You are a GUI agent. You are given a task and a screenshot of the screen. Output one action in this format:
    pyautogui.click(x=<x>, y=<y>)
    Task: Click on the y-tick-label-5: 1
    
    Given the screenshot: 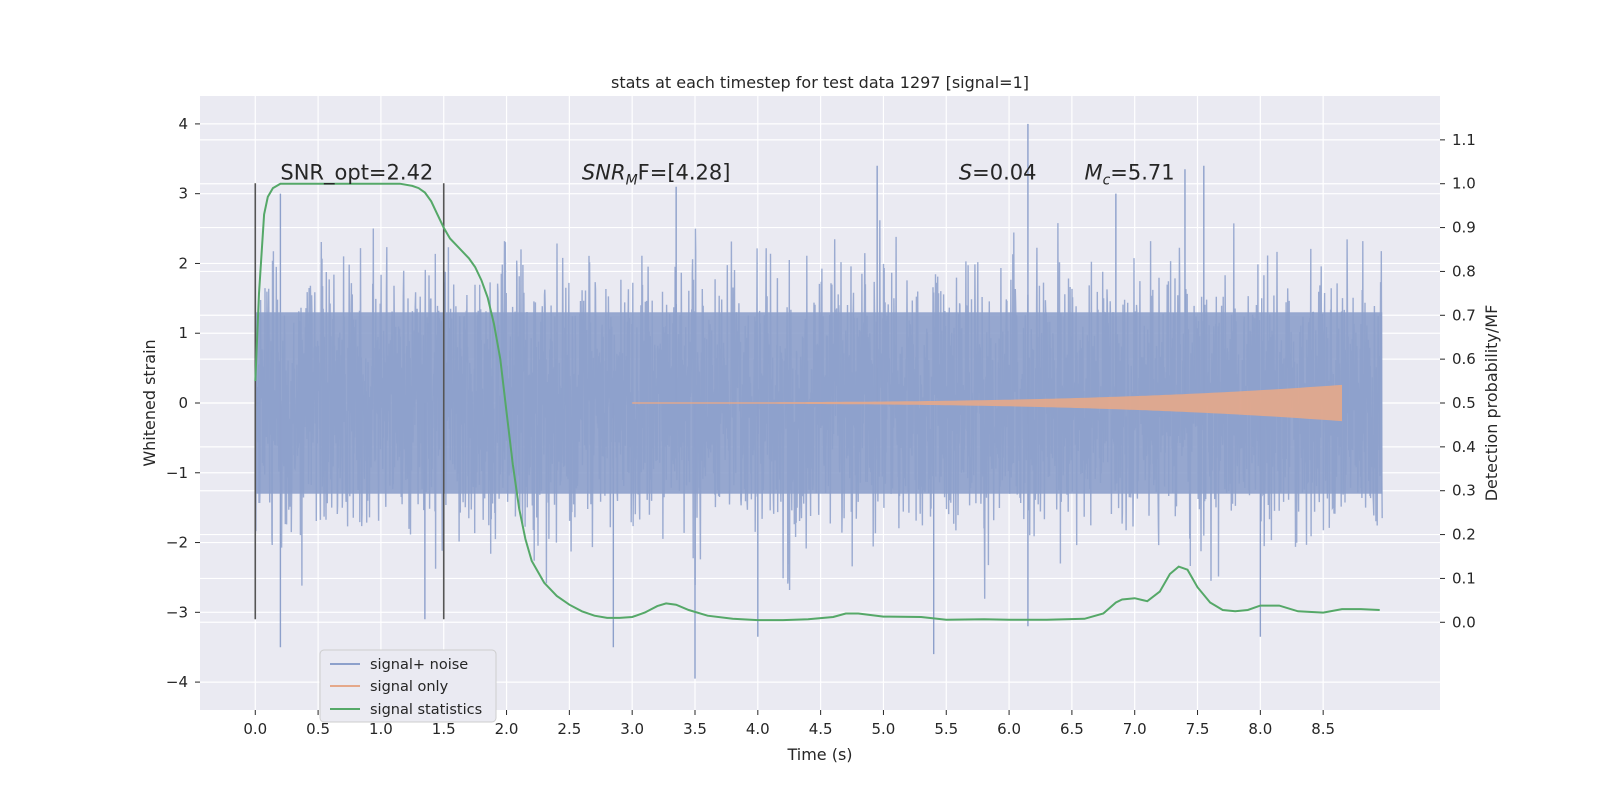 What is the action you would take?
    pyautogui.click(x=183, y=333)
    